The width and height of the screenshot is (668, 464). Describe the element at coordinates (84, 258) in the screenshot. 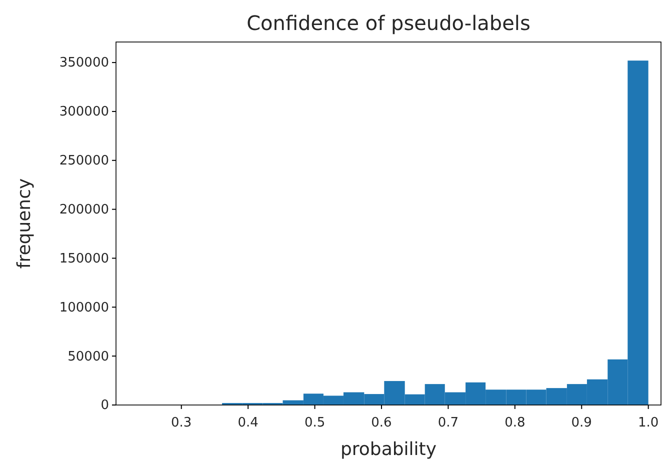

I see `y-tick-label: 150000` at that location.